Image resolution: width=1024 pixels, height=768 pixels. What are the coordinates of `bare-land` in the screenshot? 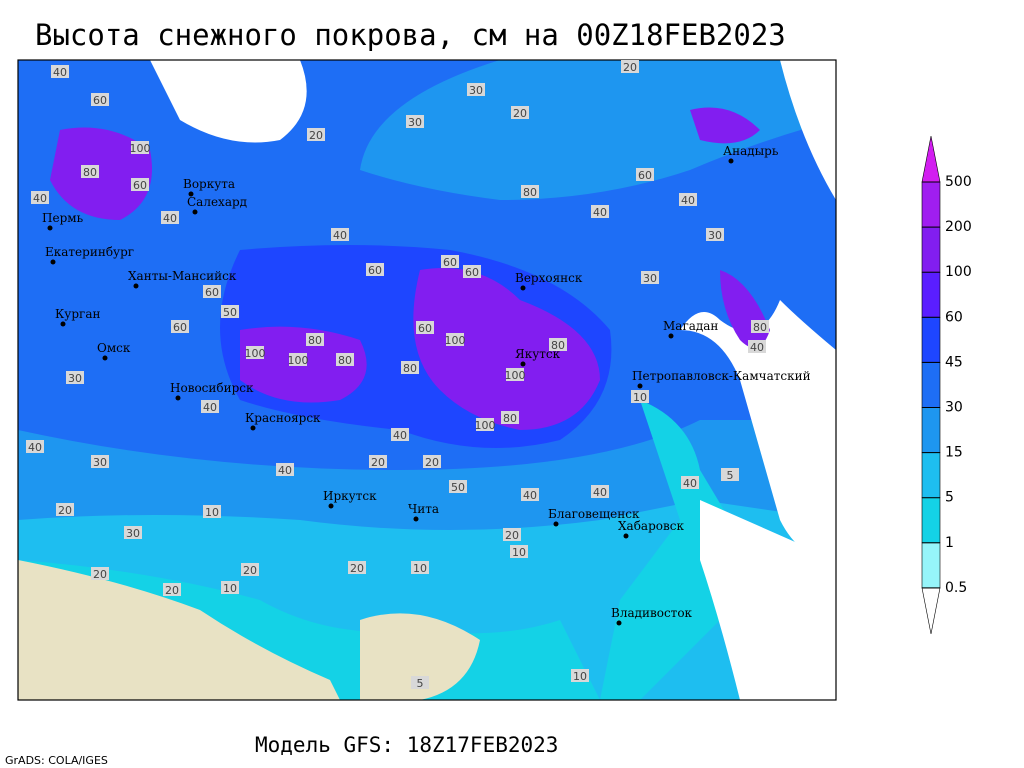 It's located at (179, 630).